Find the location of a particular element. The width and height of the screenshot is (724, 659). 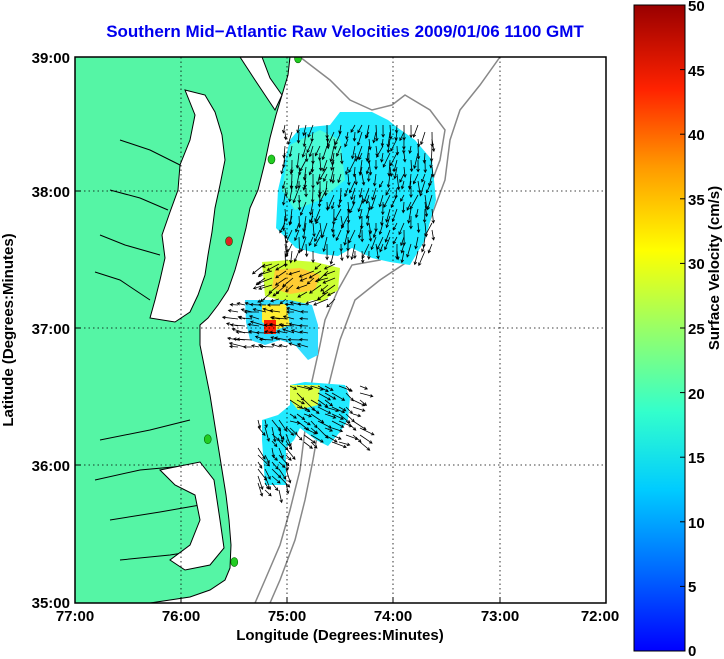

x-tick-label: 72:00 is located at coordinates (600, 616).